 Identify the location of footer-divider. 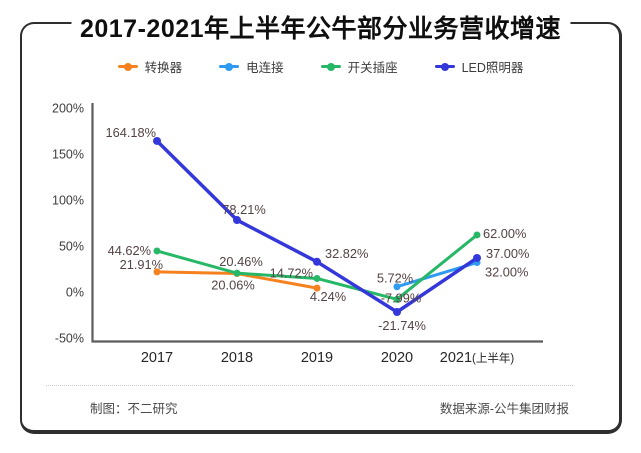
(309, 385).